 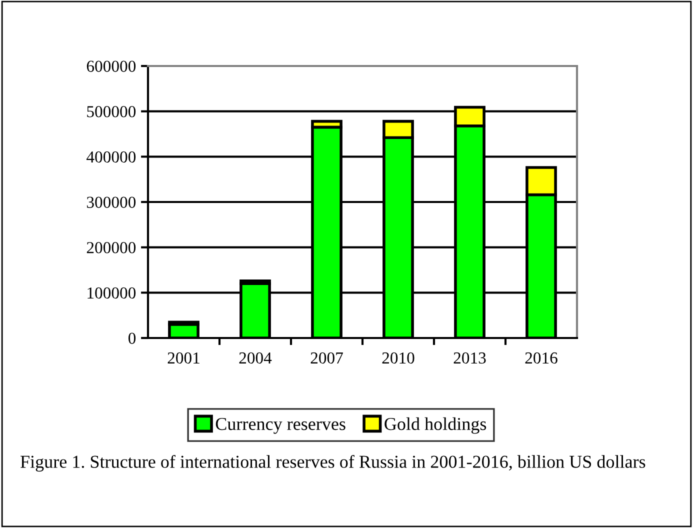 I want to click on y-tick-label: 600000, so click(x=111, y=66).